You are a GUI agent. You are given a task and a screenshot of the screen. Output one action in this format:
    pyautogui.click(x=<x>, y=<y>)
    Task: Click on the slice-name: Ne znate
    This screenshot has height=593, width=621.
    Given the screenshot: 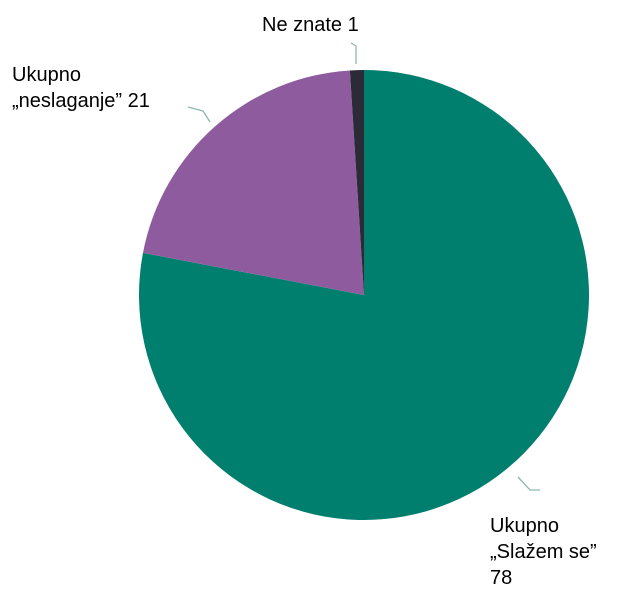 What is the action you would take?
    pyautogui.click(x=302, y=25)
    